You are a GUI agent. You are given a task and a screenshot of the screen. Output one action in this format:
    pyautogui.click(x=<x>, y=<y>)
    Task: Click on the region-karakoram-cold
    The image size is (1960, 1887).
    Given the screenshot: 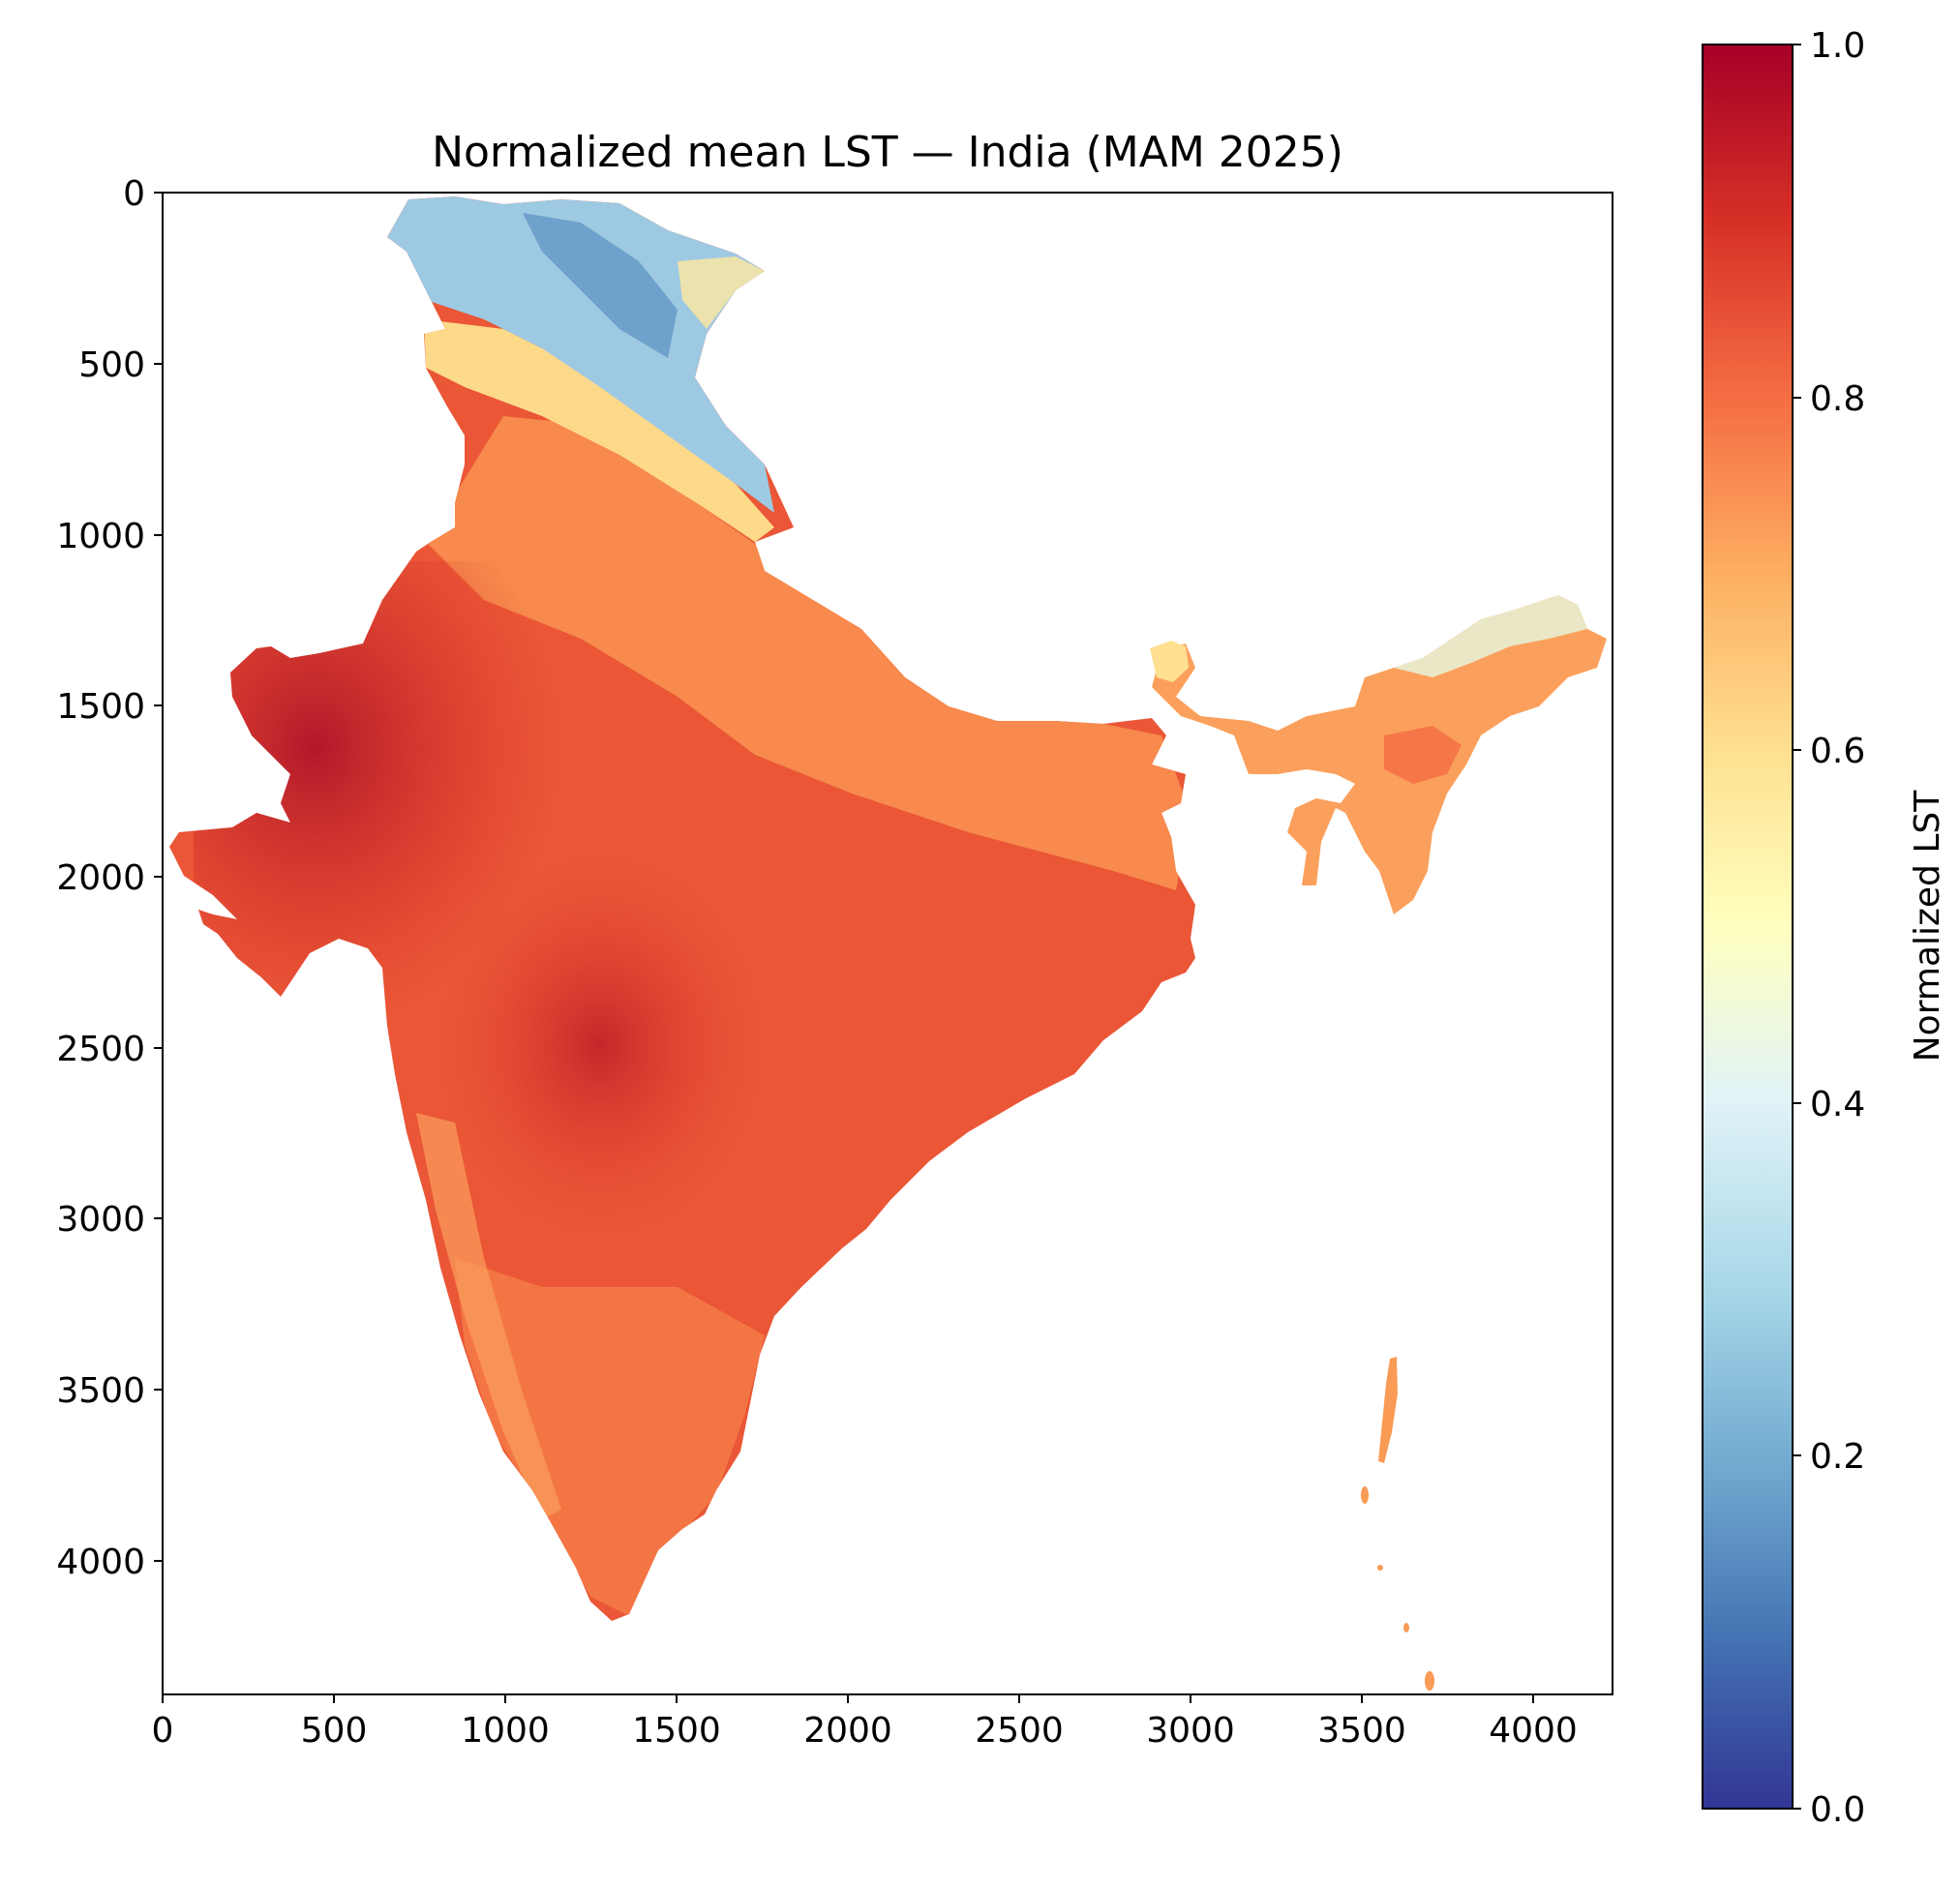 What is the action you would take?
    pyautogui.click(x=600, y=285)
    